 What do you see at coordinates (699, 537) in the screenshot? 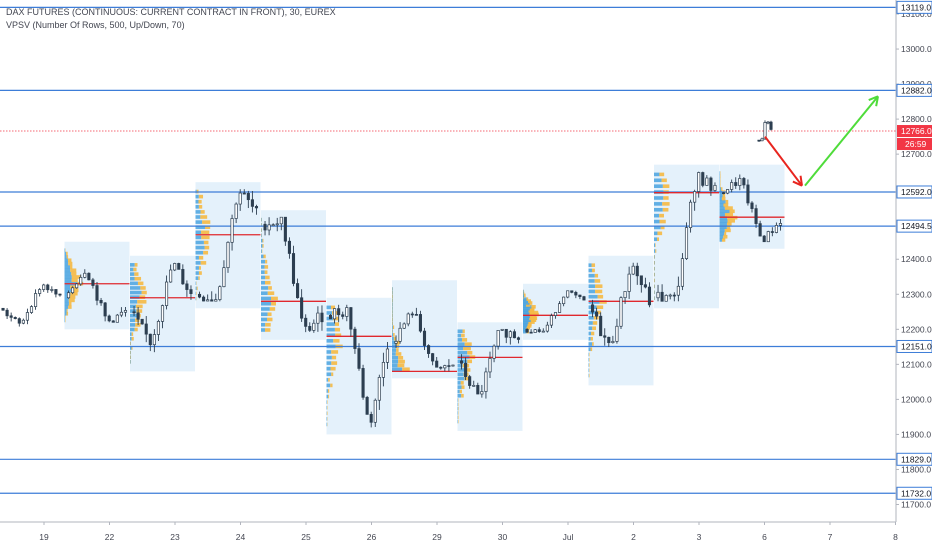
I see `x-axis-tick-label: 3` at bounding box center [699, 537].